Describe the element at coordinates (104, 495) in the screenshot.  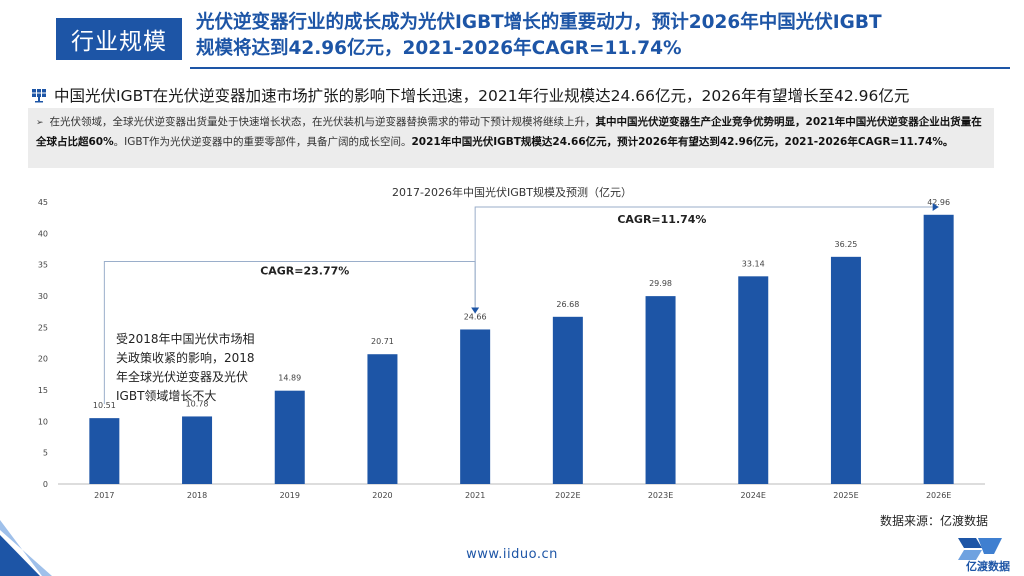
I see `x-tick-label: 2017` at that location.